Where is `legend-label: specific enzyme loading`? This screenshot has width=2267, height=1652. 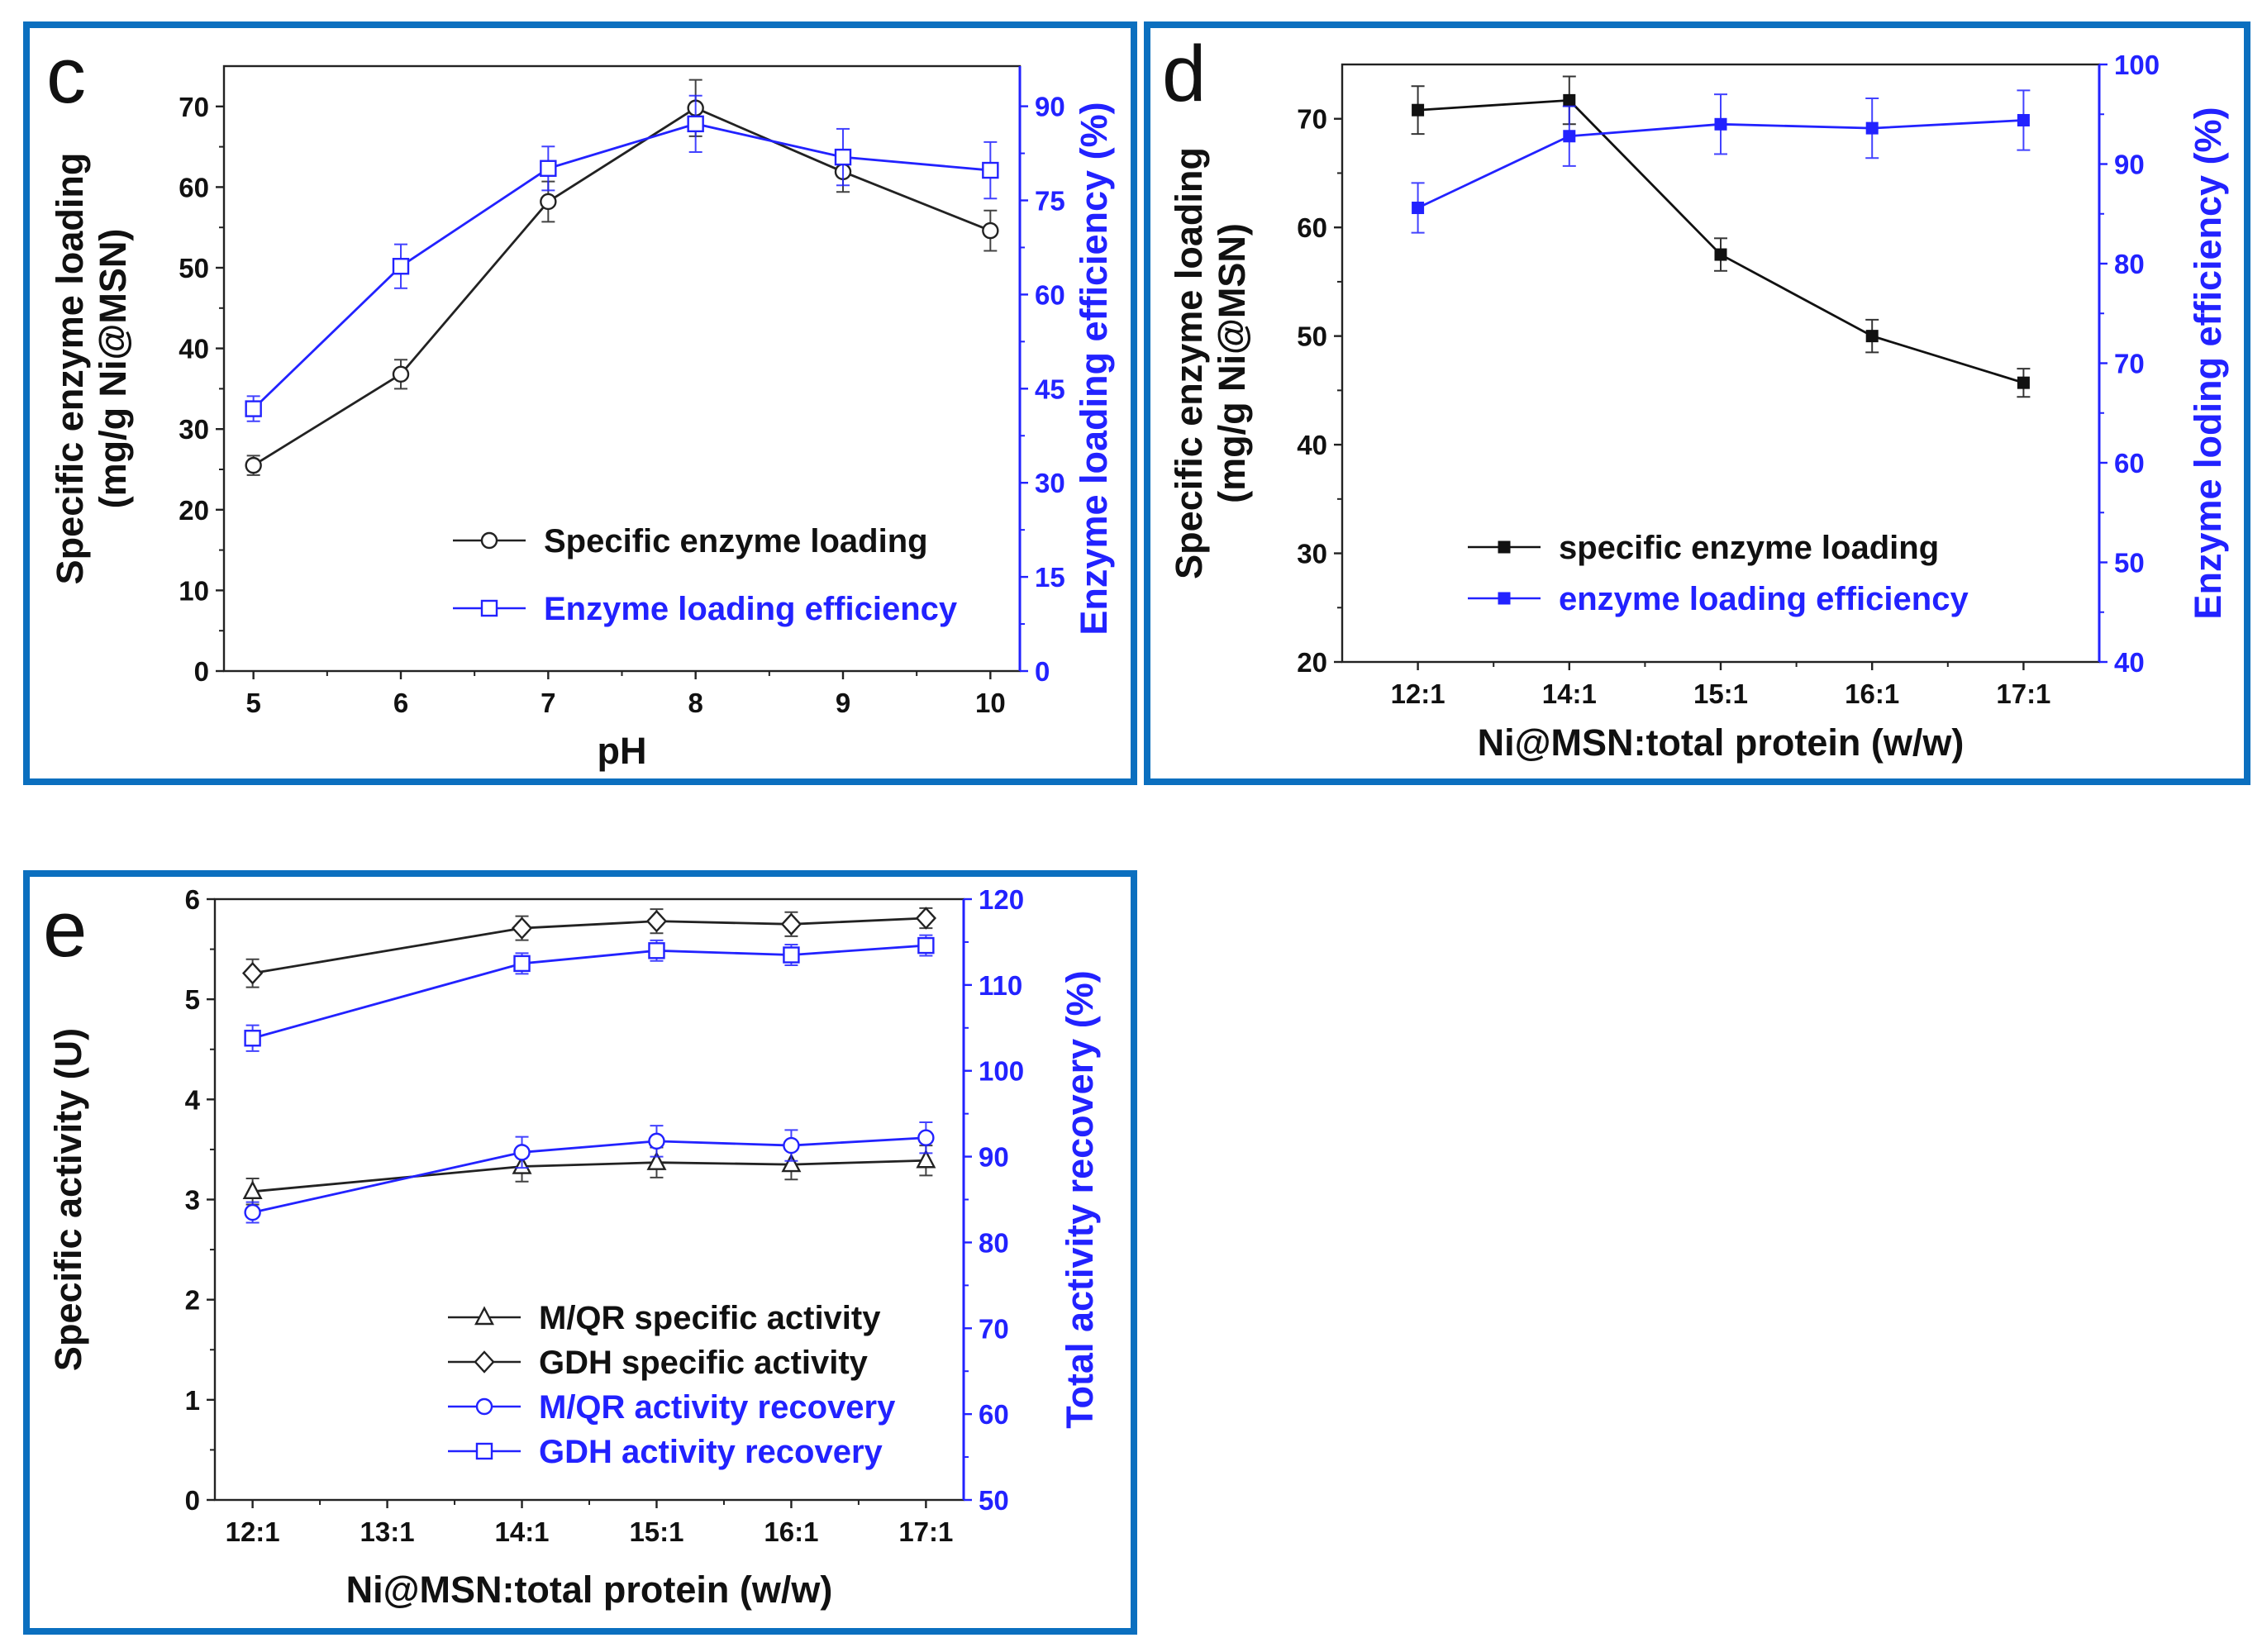
legend-label: specific enzyme loading is located at coordinates (1749, 548).